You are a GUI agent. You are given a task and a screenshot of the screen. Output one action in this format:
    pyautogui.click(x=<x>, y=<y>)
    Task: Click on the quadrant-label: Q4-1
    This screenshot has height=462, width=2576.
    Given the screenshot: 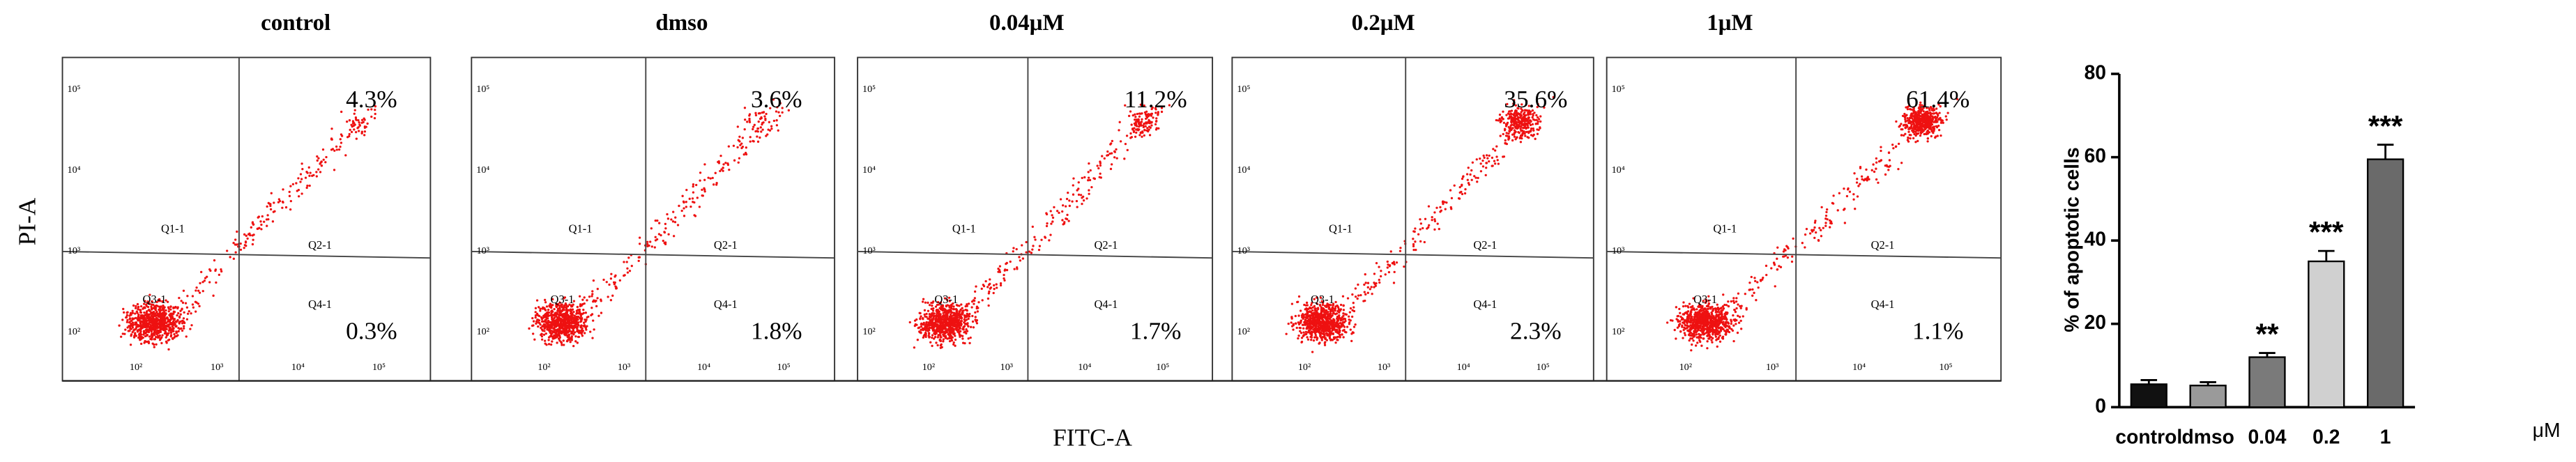 What is the action you would take?
    pyautogui.click(x=1485, y=304)
    